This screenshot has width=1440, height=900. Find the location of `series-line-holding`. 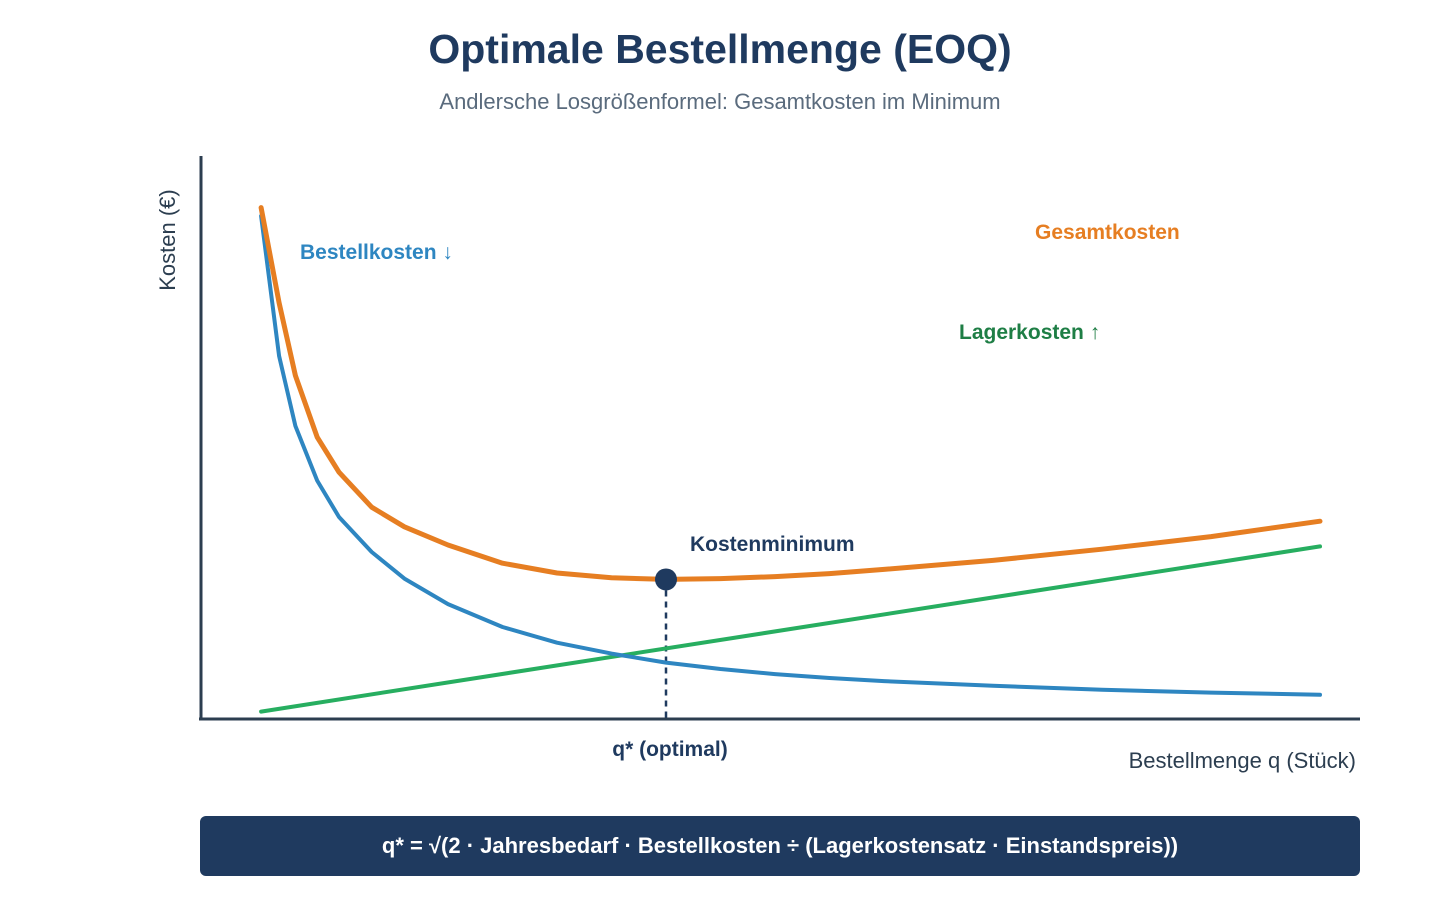

series-line-holding is located at coordinates (790, 629).